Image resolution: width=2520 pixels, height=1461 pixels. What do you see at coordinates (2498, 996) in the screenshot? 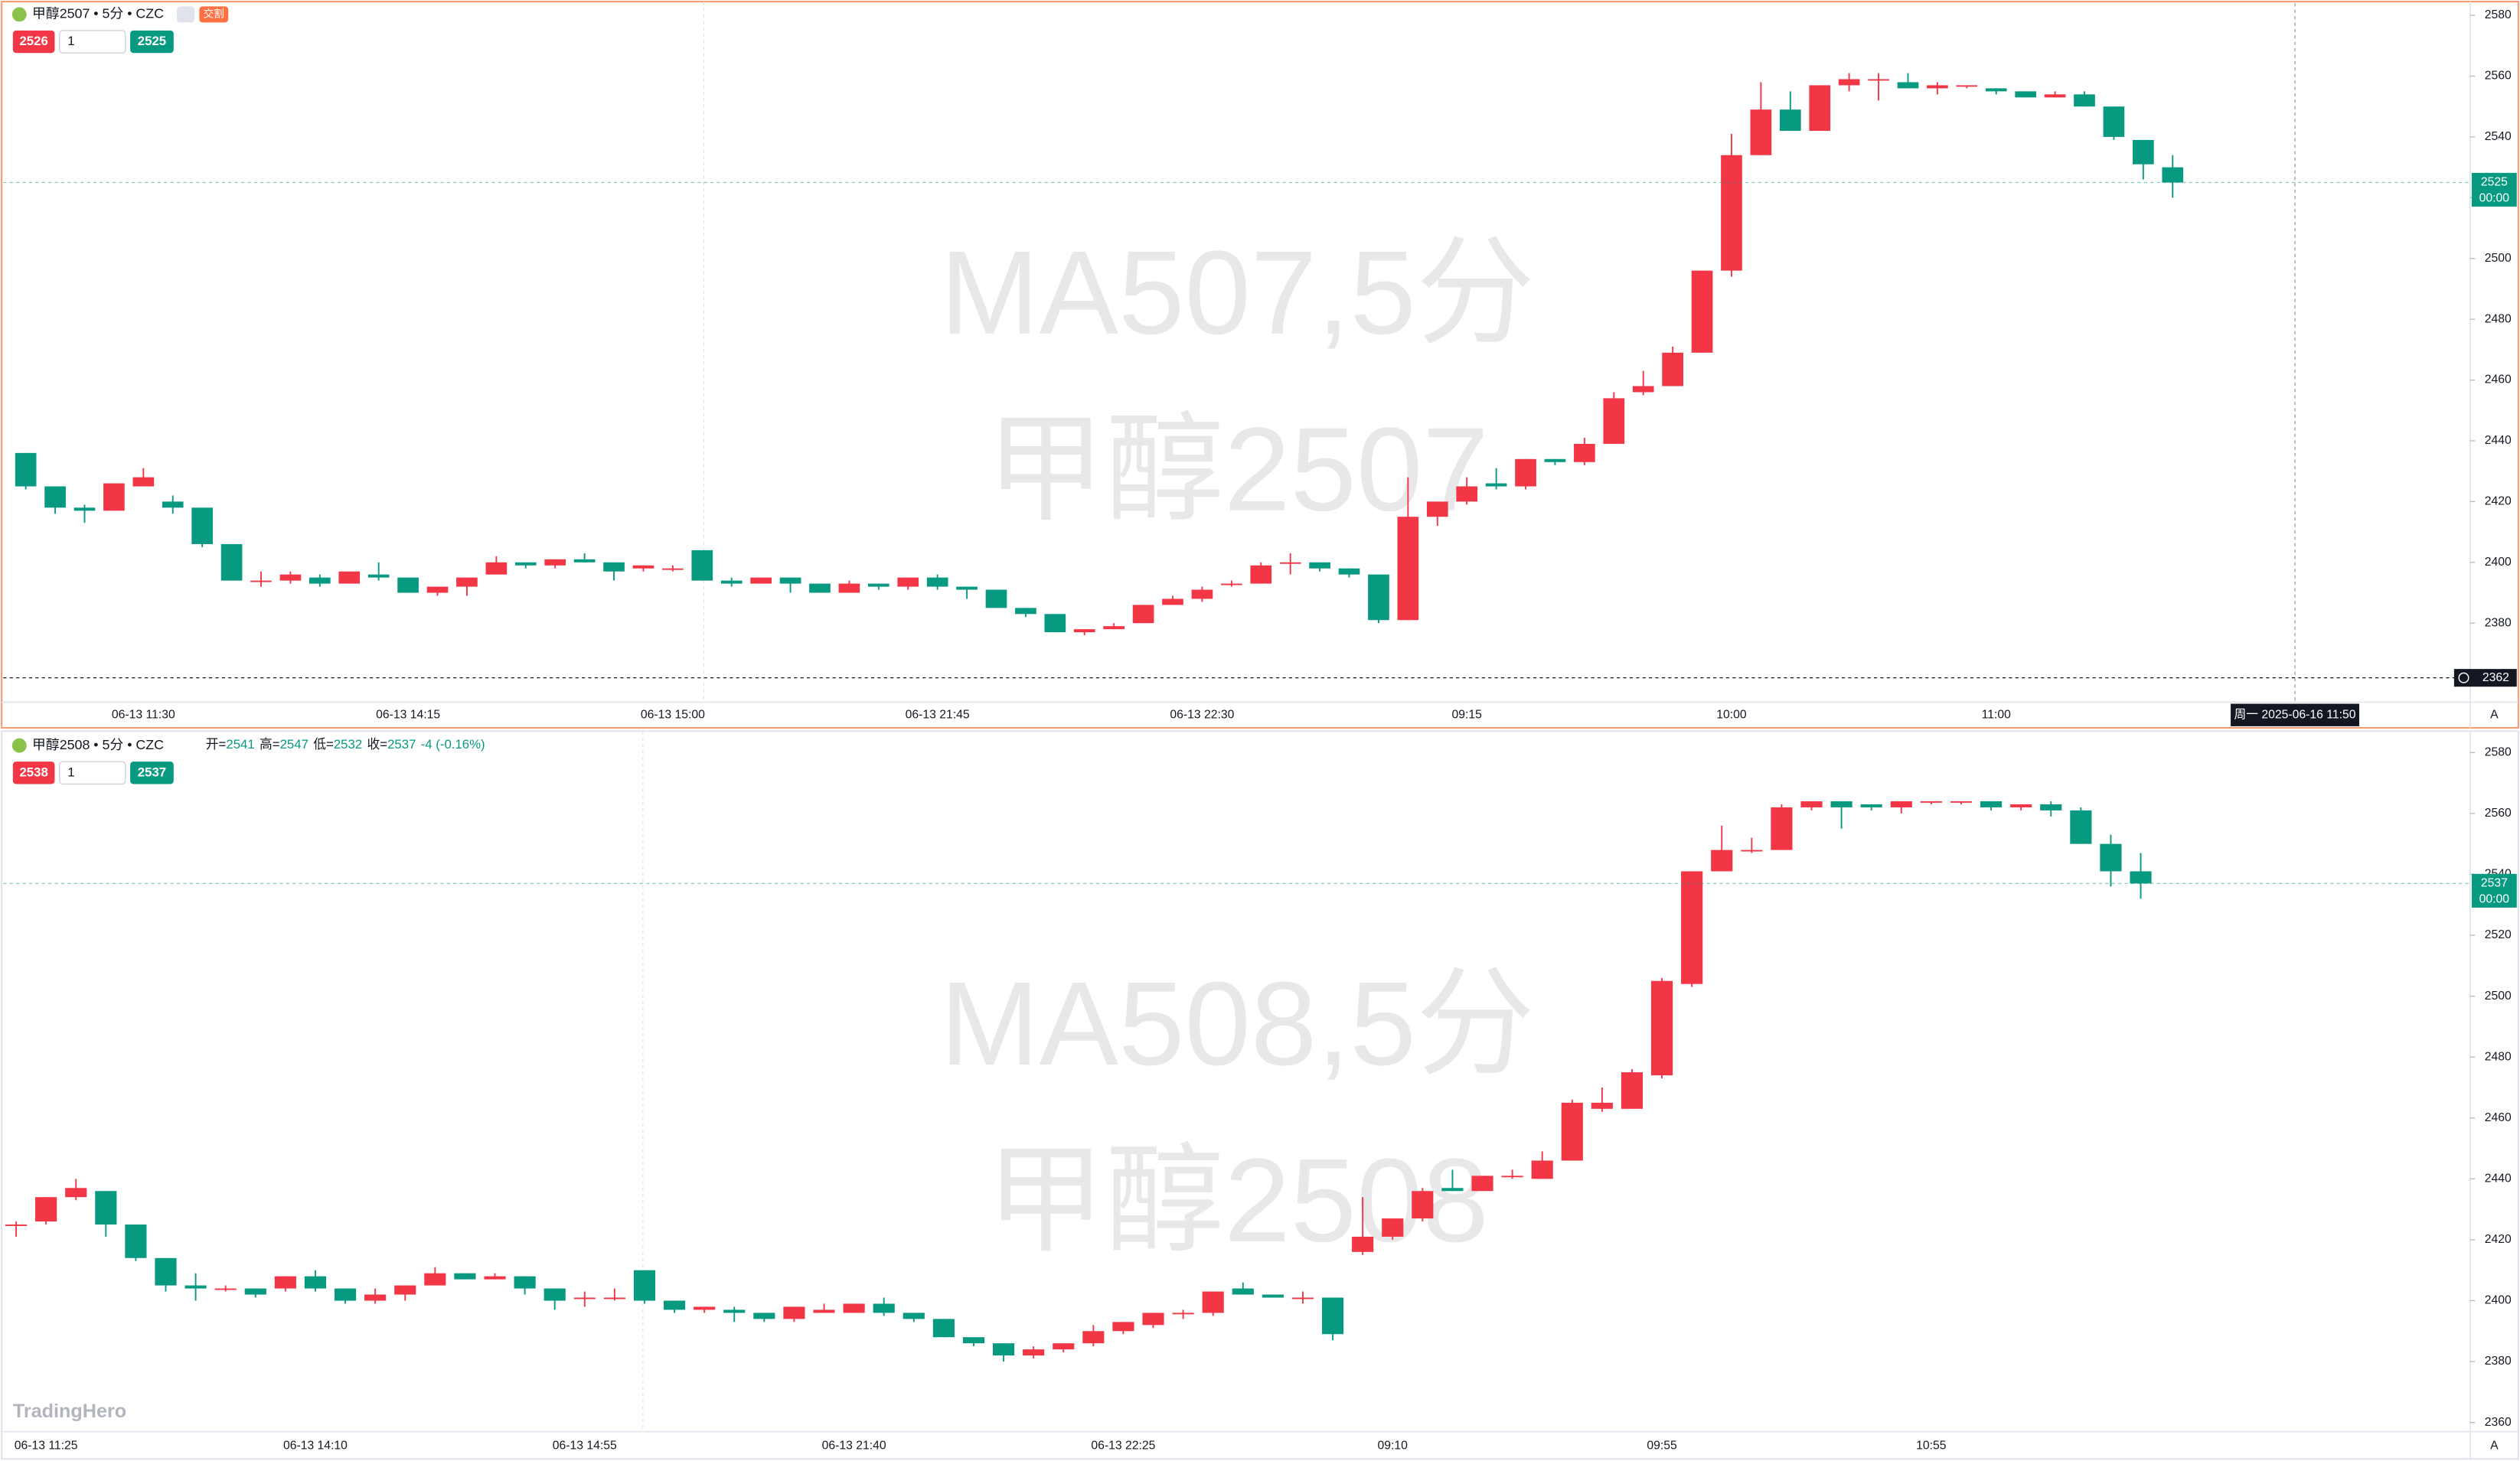
I see `y-tick-label: 2500` at bounding box center [2498, 996].